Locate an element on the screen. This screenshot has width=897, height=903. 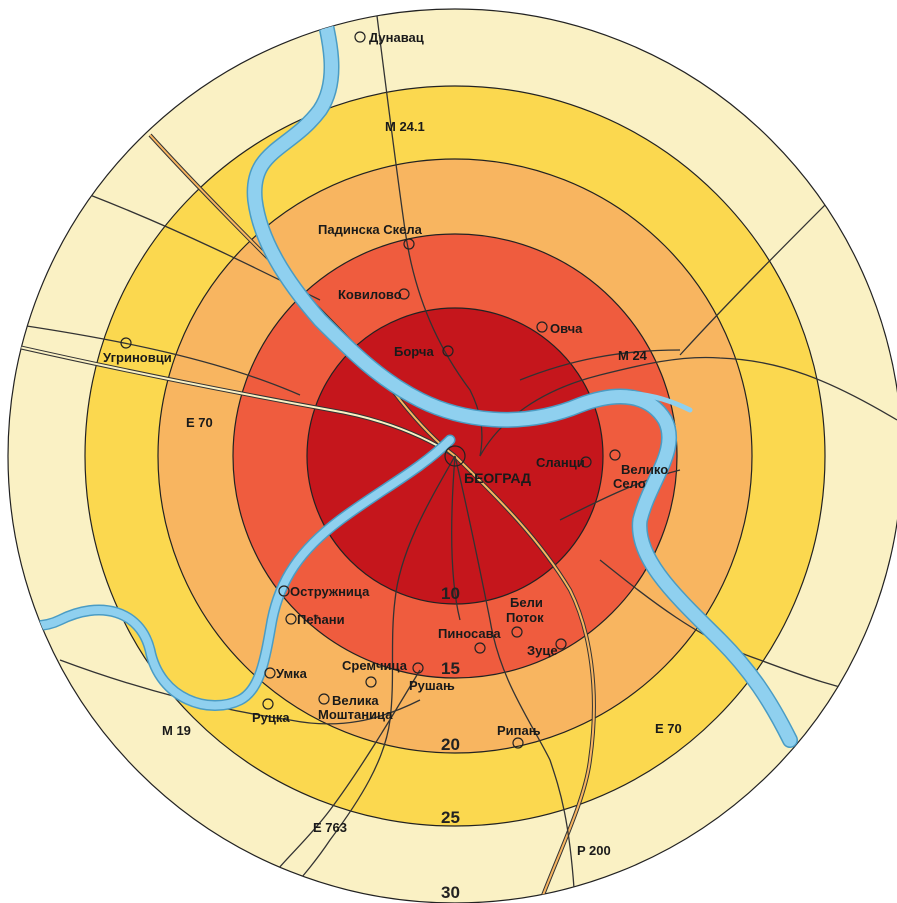
label-selo: Село is located at coordinates (629, 483).